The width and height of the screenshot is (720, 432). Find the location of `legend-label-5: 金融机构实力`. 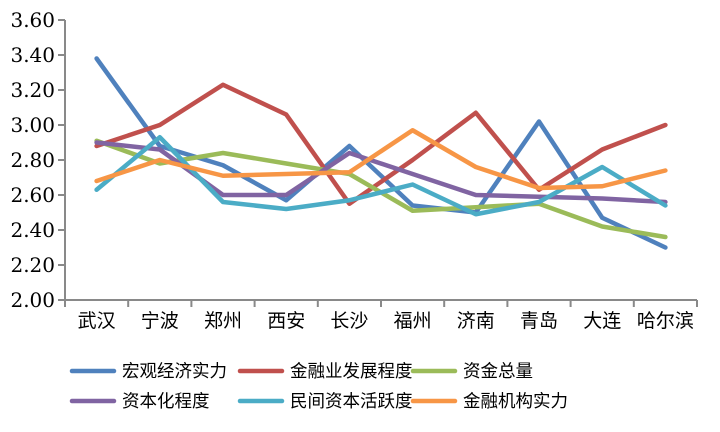

legend-label-5: 金融机构实力 is located at coordinates (515, 402).